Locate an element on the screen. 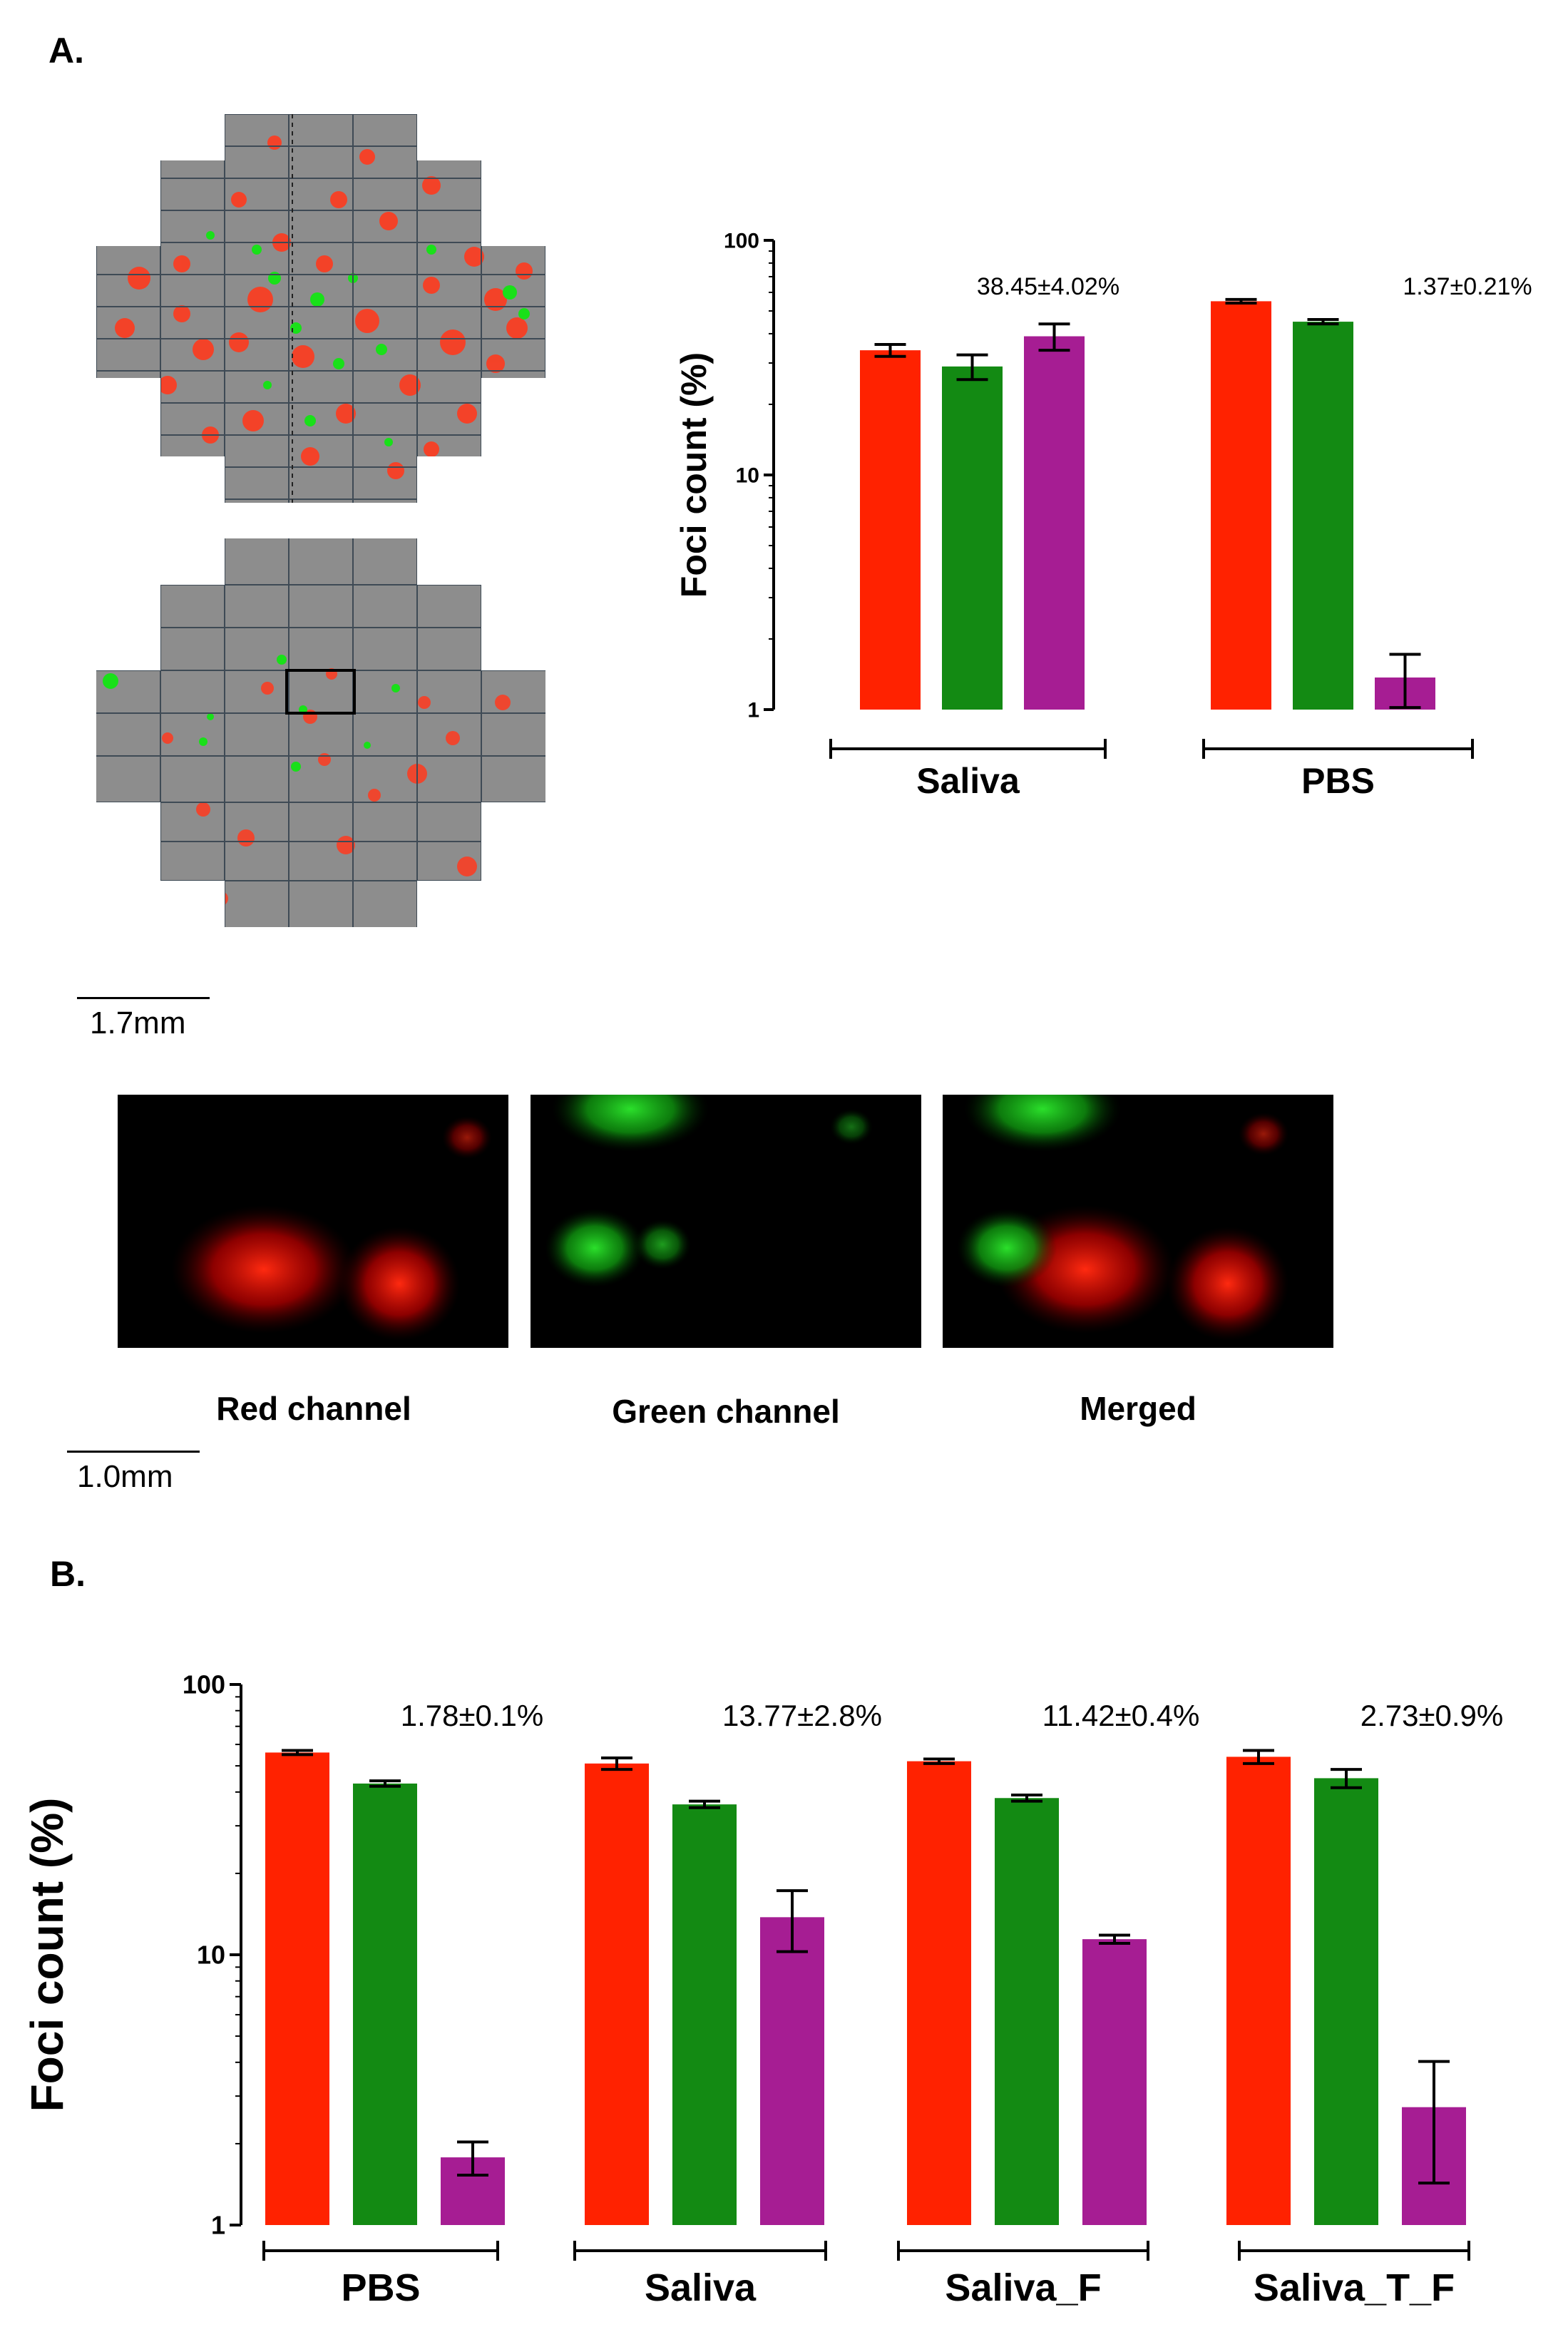 This screenshot has width=1568, height=2342. chart-a-category-label: PBS is located at coordinates (1338, 781).